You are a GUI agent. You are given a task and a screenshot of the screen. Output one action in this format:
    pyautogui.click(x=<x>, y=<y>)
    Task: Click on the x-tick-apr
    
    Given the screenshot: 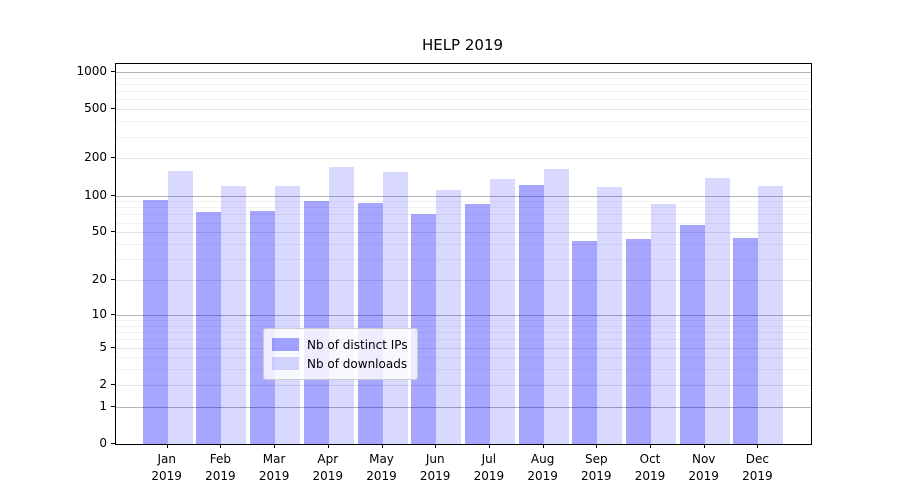 What is the action you would take?
    pyautogui.click(x=328, y=446)
    